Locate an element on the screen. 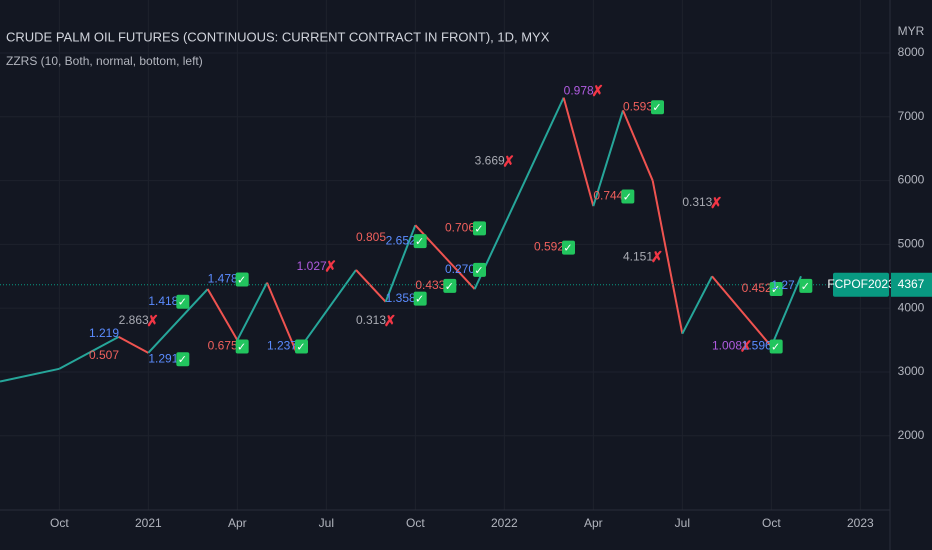 Image resolution: width=932 pixels, height=550 pixels. y-tick-label: 5000 is located at coordinates (911, 244).